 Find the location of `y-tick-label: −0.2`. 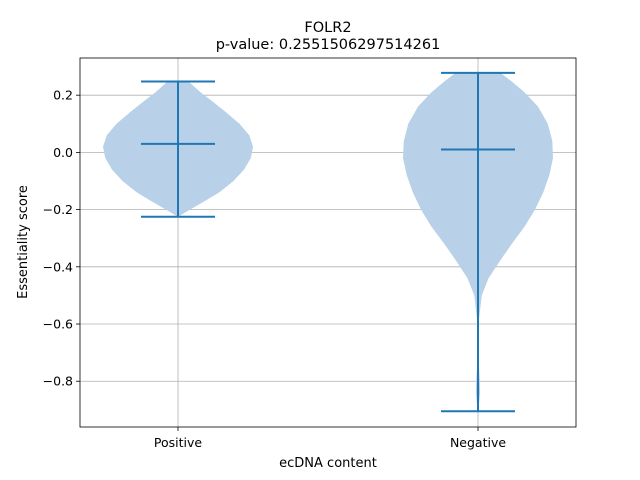

y-tick-label: −0.2 is located at coordinates (58, 209).